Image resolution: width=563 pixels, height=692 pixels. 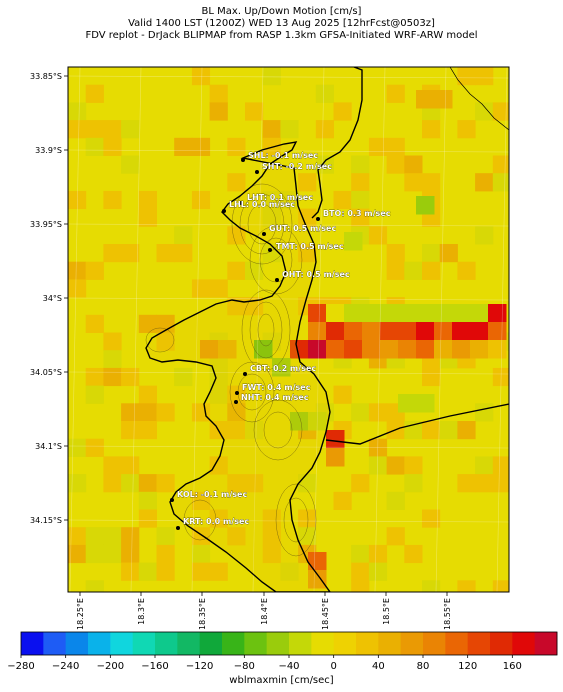 What do you see at coordinates (276, 387) in the screenshot?
I see `station-label: FWT: 0.4 m/sec` at bounding box center [276, 387].